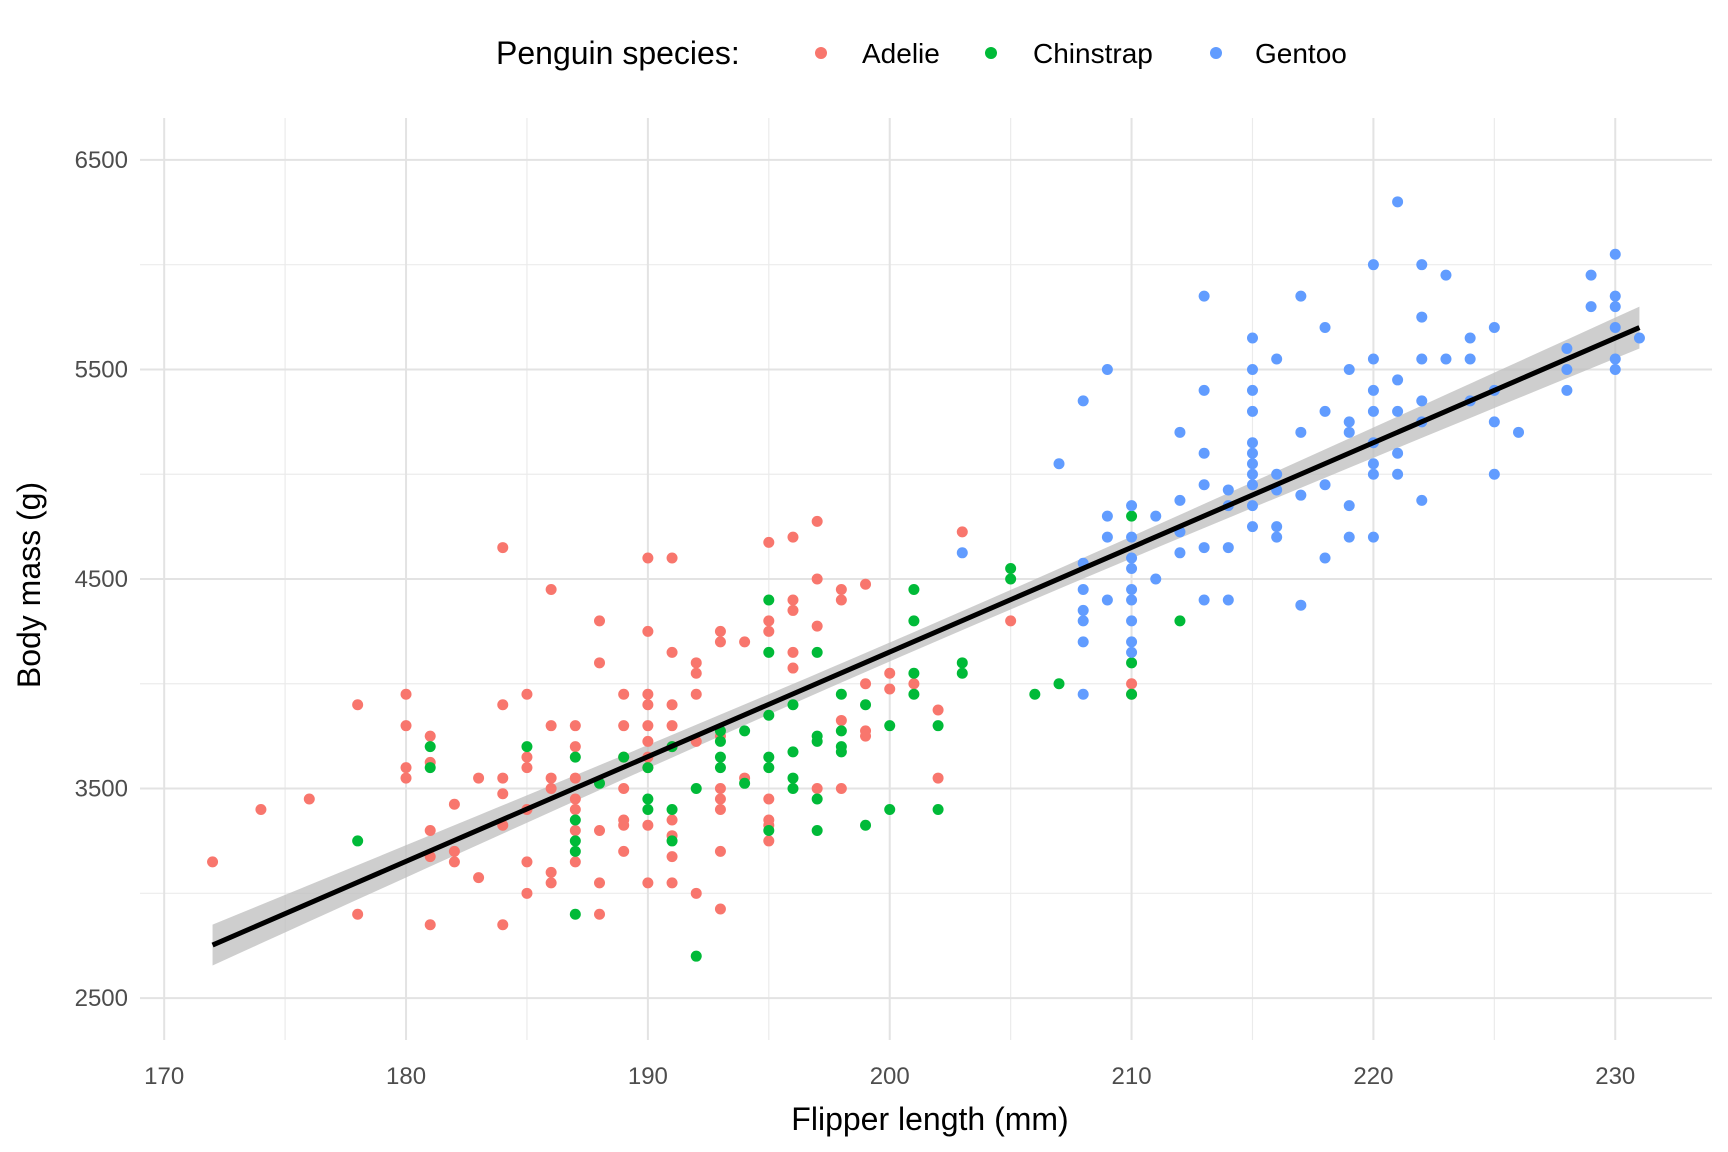 The height and width of the screenshot is (1152, 1728). Describe the element at coordinates (101, 579) in the screenshot. I see `y-tick-label: 4500` at that location.